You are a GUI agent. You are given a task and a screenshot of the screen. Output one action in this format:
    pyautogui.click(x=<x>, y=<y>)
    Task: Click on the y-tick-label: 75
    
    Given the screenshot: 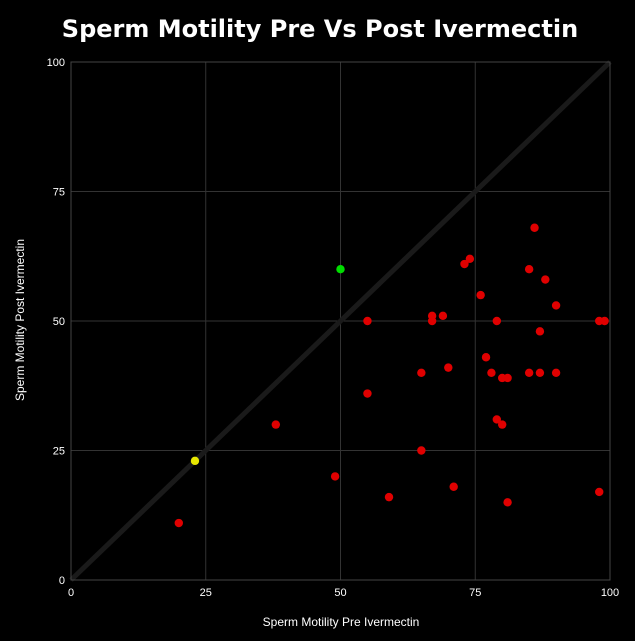 What is the action you would take?
    pyautogui.click(x=59, y=193)
    